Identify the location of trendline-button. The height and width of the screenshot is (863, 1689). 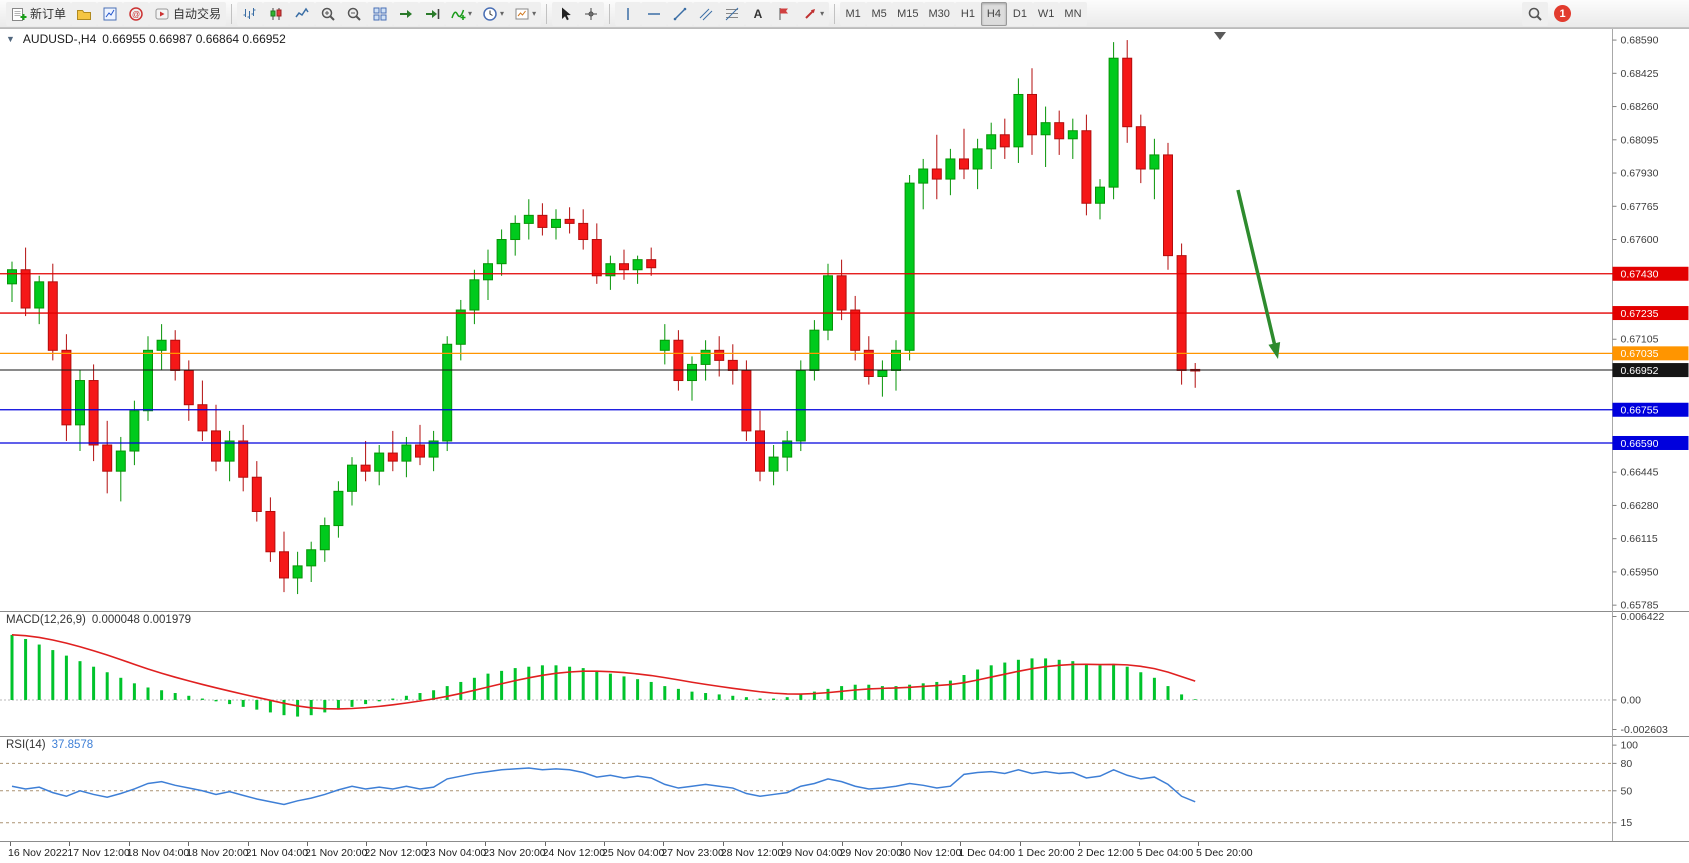
(680, 13).